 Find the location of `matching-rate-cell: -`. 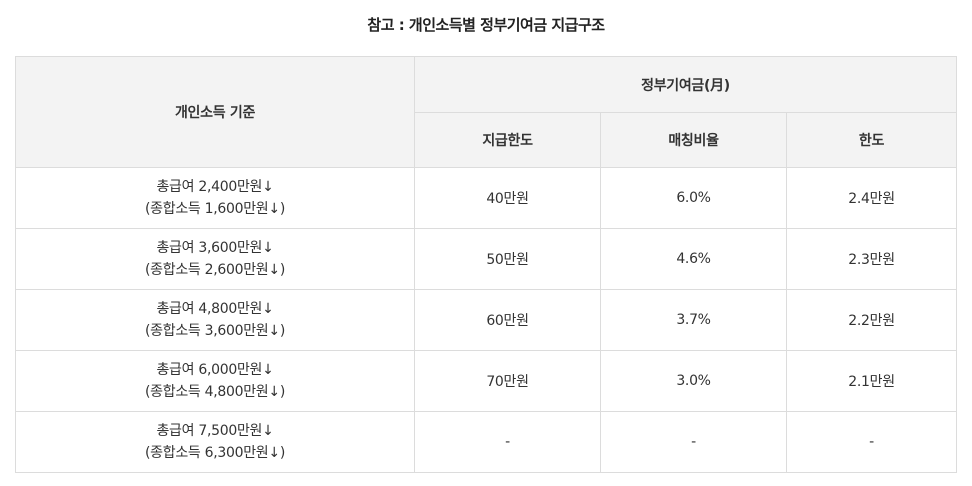

matching-rate-cell: - is located at coordinates (693, 442).